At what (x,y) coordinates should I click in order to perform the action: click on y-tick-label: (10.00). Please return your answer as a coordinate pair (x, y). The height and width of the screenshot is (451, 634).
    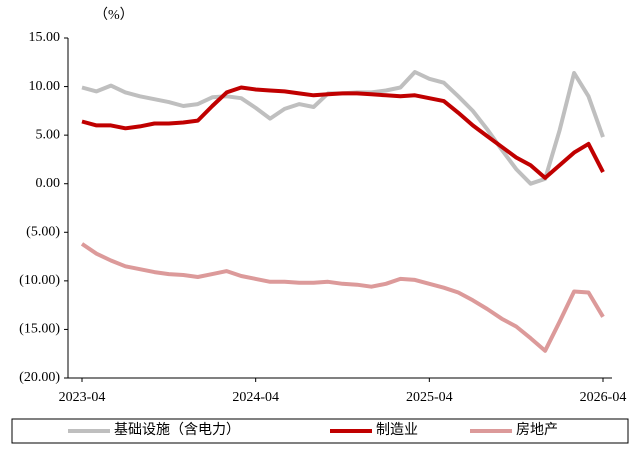
    Looking at the image, I should click on (39, 280).